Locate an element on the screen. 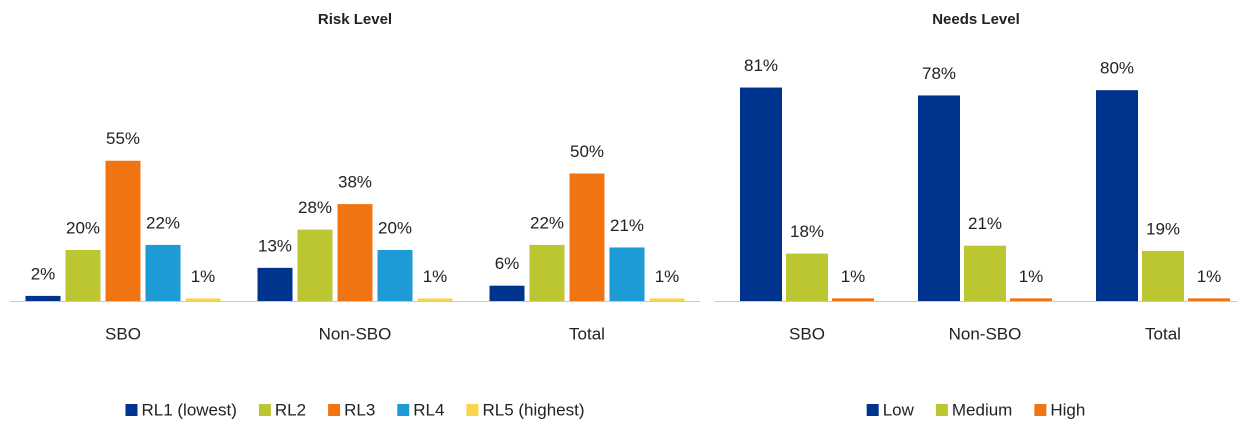 This screenshot has height=423, width=1252. chart-title: Risk Level is located at coordinates (355, 19).